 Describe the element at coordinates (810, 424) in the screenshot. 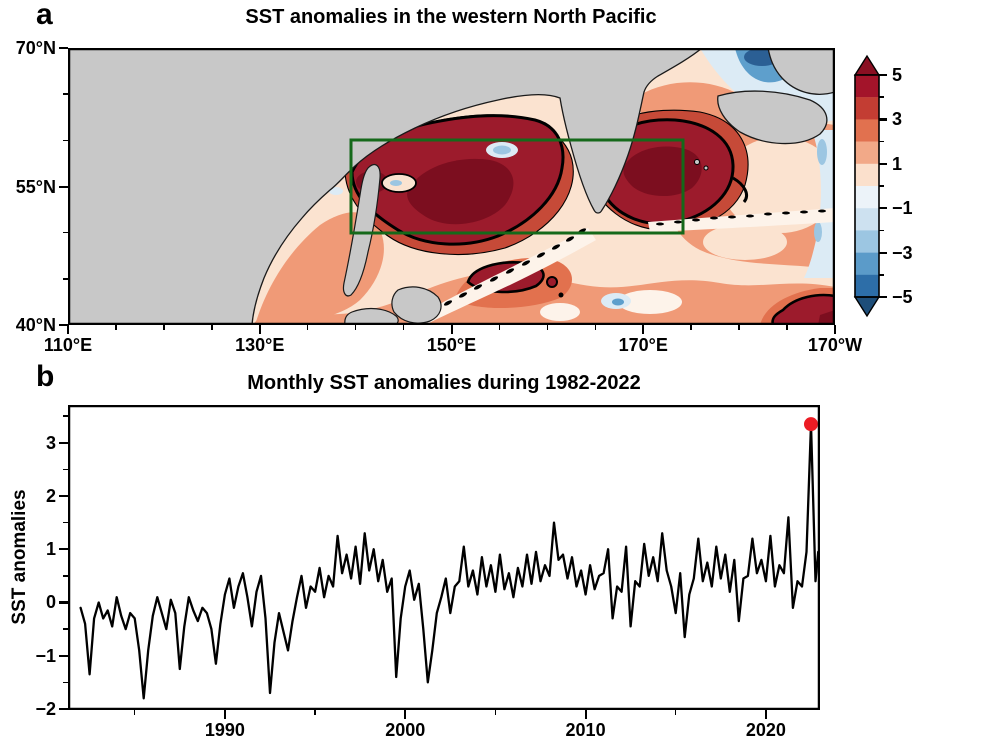

I see `peak-anomaly-marker` at that location.